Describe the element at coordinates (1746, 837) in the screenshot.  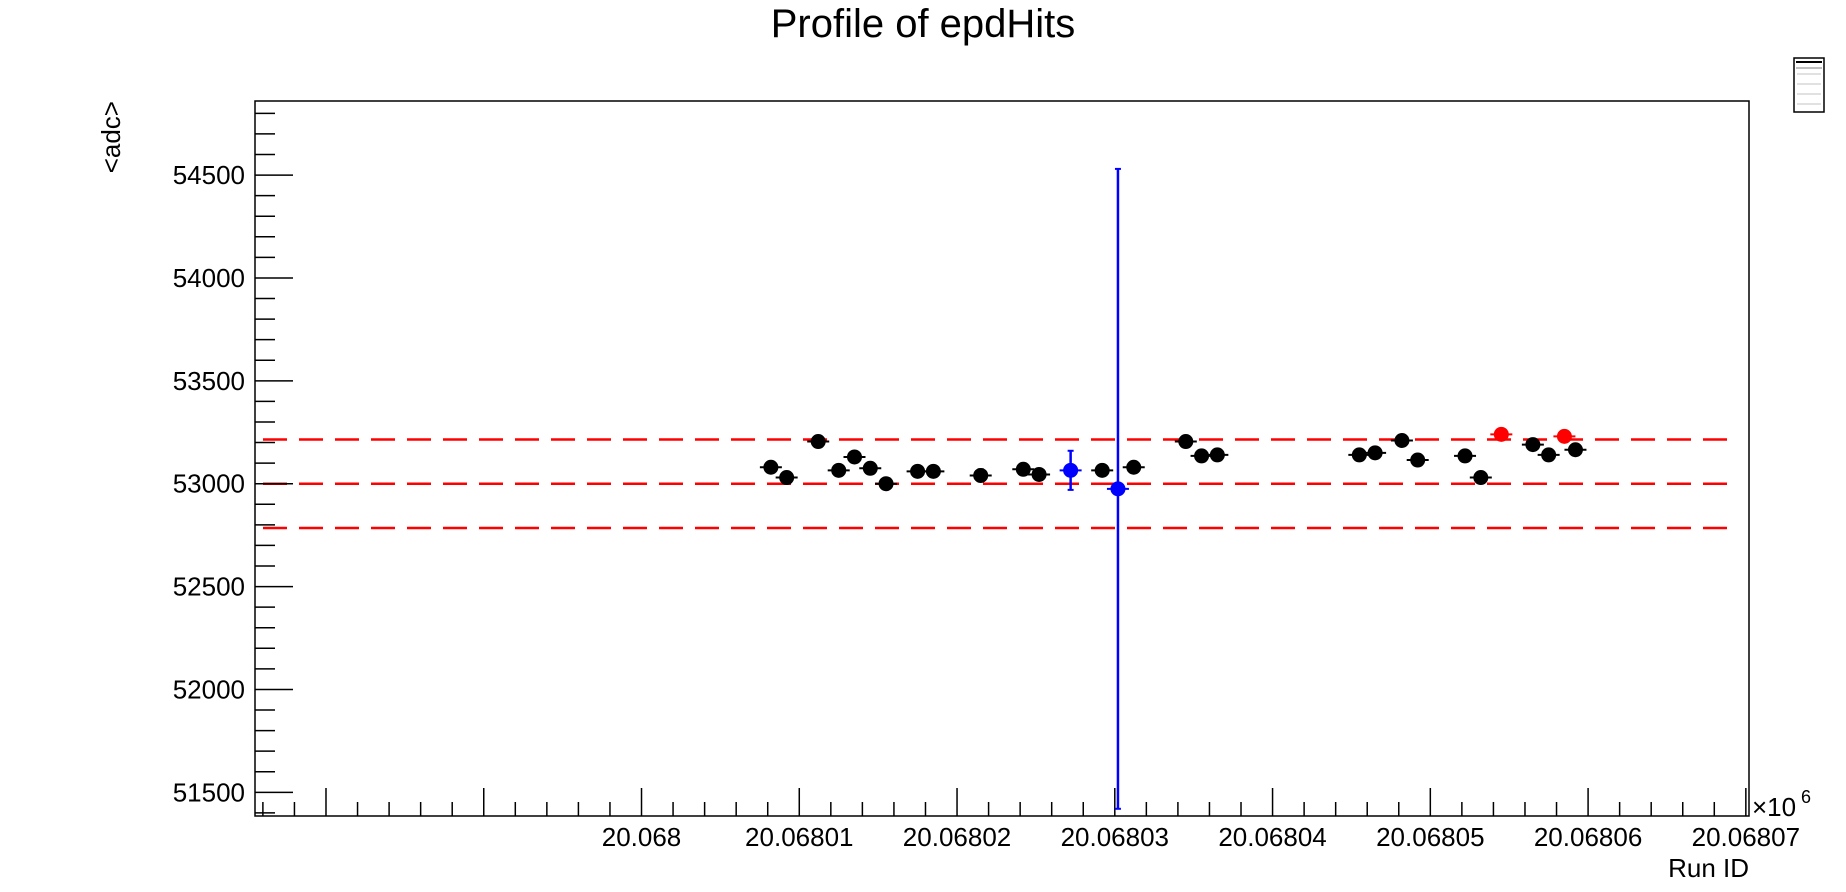
I see `x-tick-label: 20.06807` at that location.